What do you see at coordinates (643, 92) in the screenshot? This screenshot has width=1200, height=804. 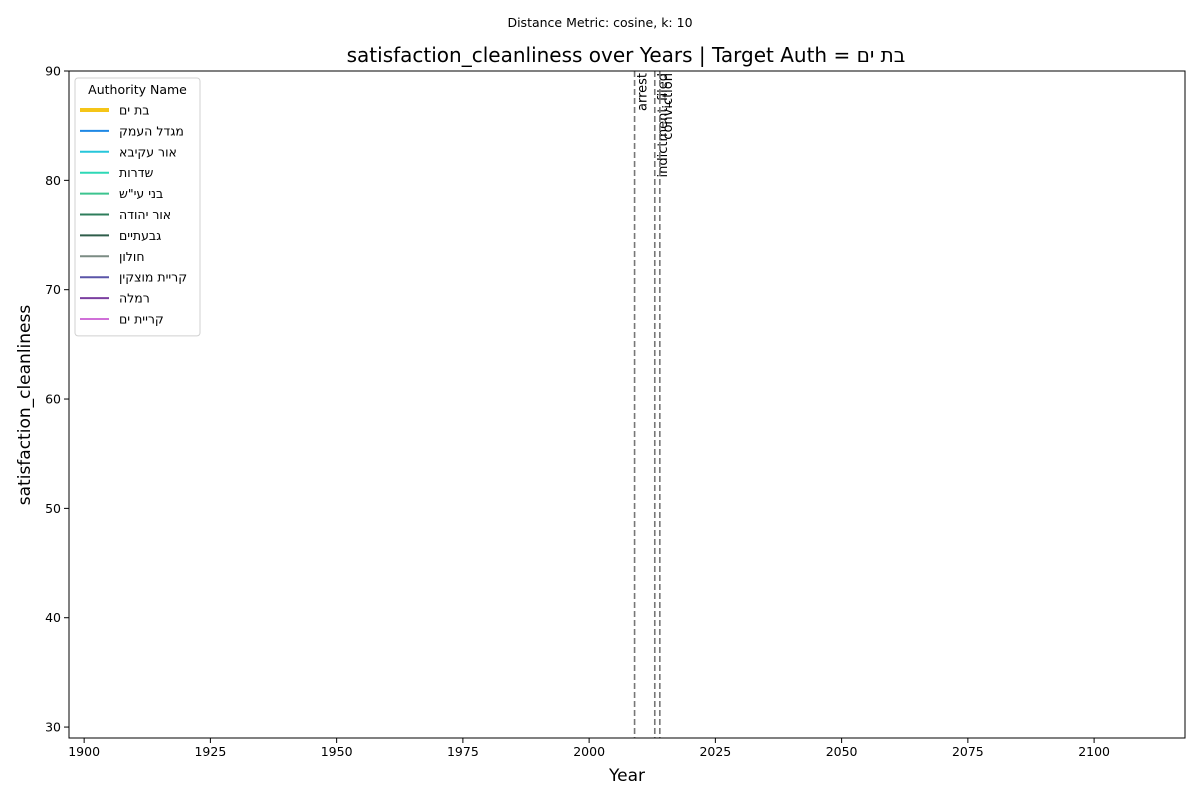 I see `event-label: arrest` at bounding box center [643, 92].